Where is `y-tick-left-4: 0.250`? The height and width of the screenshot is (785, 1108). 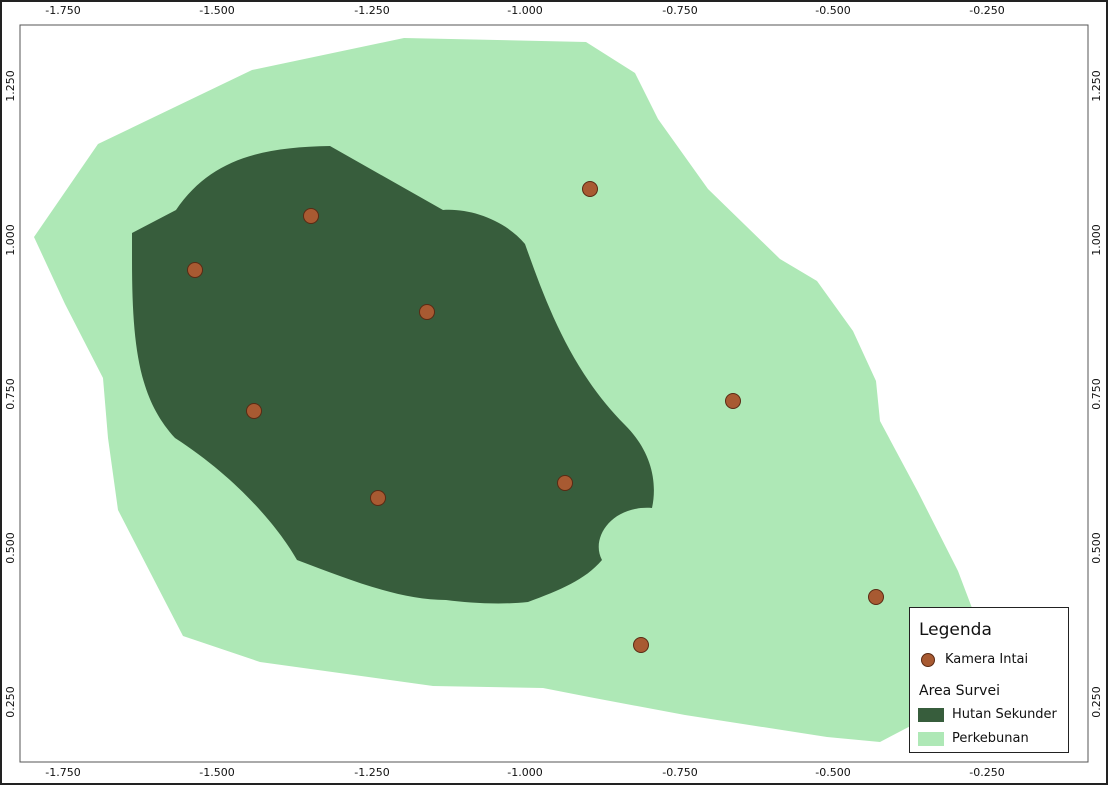 y-tick-left-4: 0.250 is located at coordinates (10, 702).